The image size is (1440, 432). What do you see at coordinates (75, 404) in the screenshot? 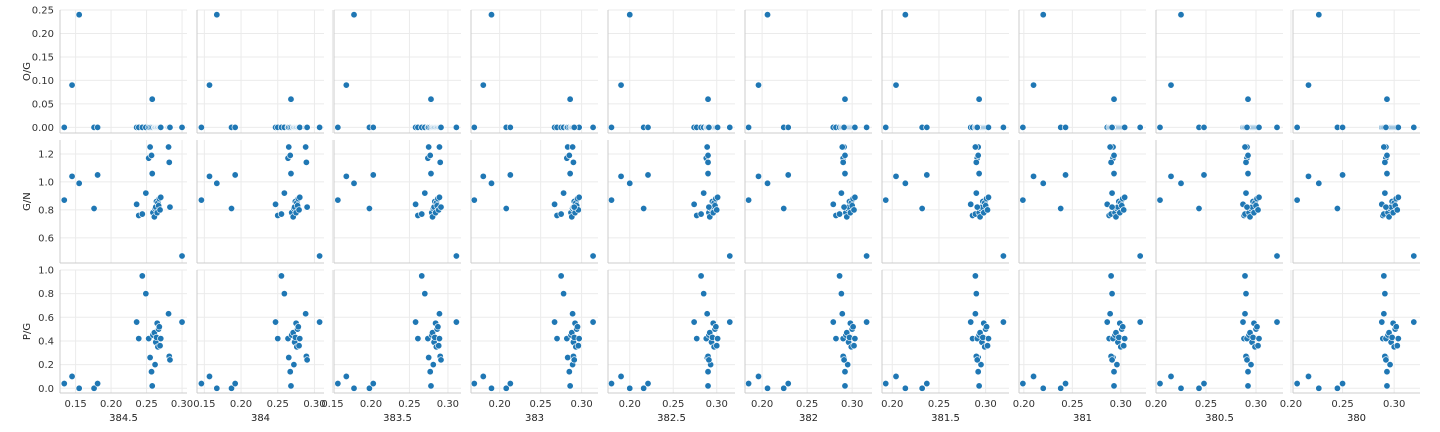
I see `x-tick-label: 0.15` at bounding box center [75, 404].